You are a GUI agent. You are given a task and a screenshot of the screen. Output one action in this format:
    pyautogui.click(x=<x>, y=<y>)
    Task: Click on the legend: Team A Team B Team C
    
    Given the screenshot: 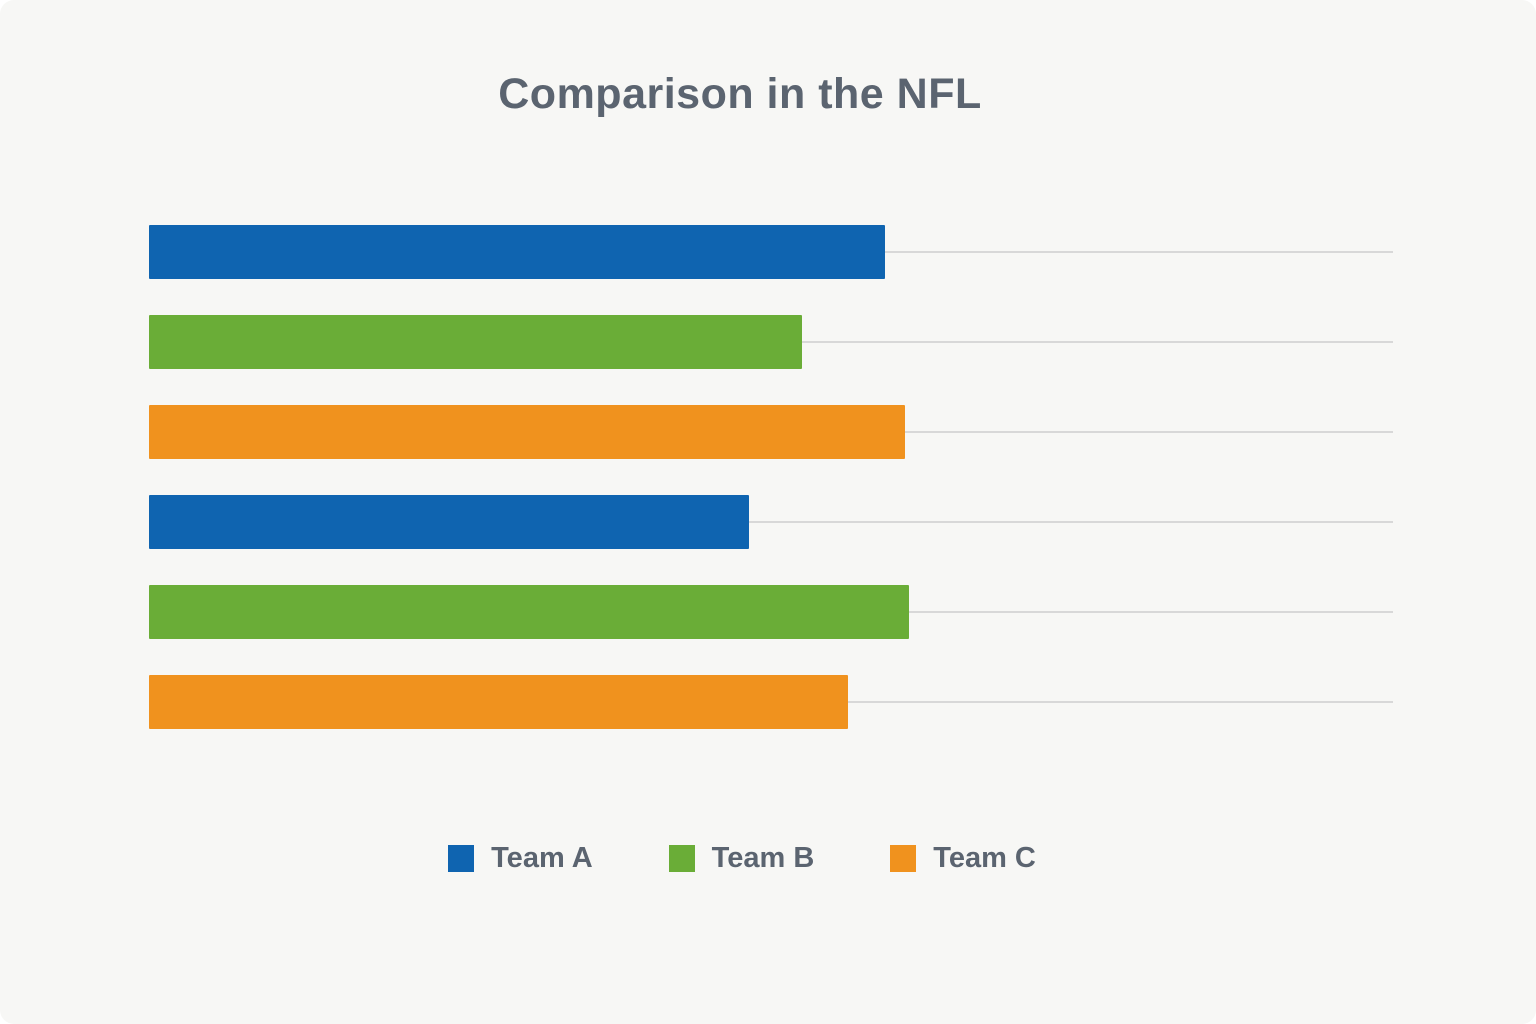 What is the action you would take?
    pyautogui.click(x=755, y=858)
    